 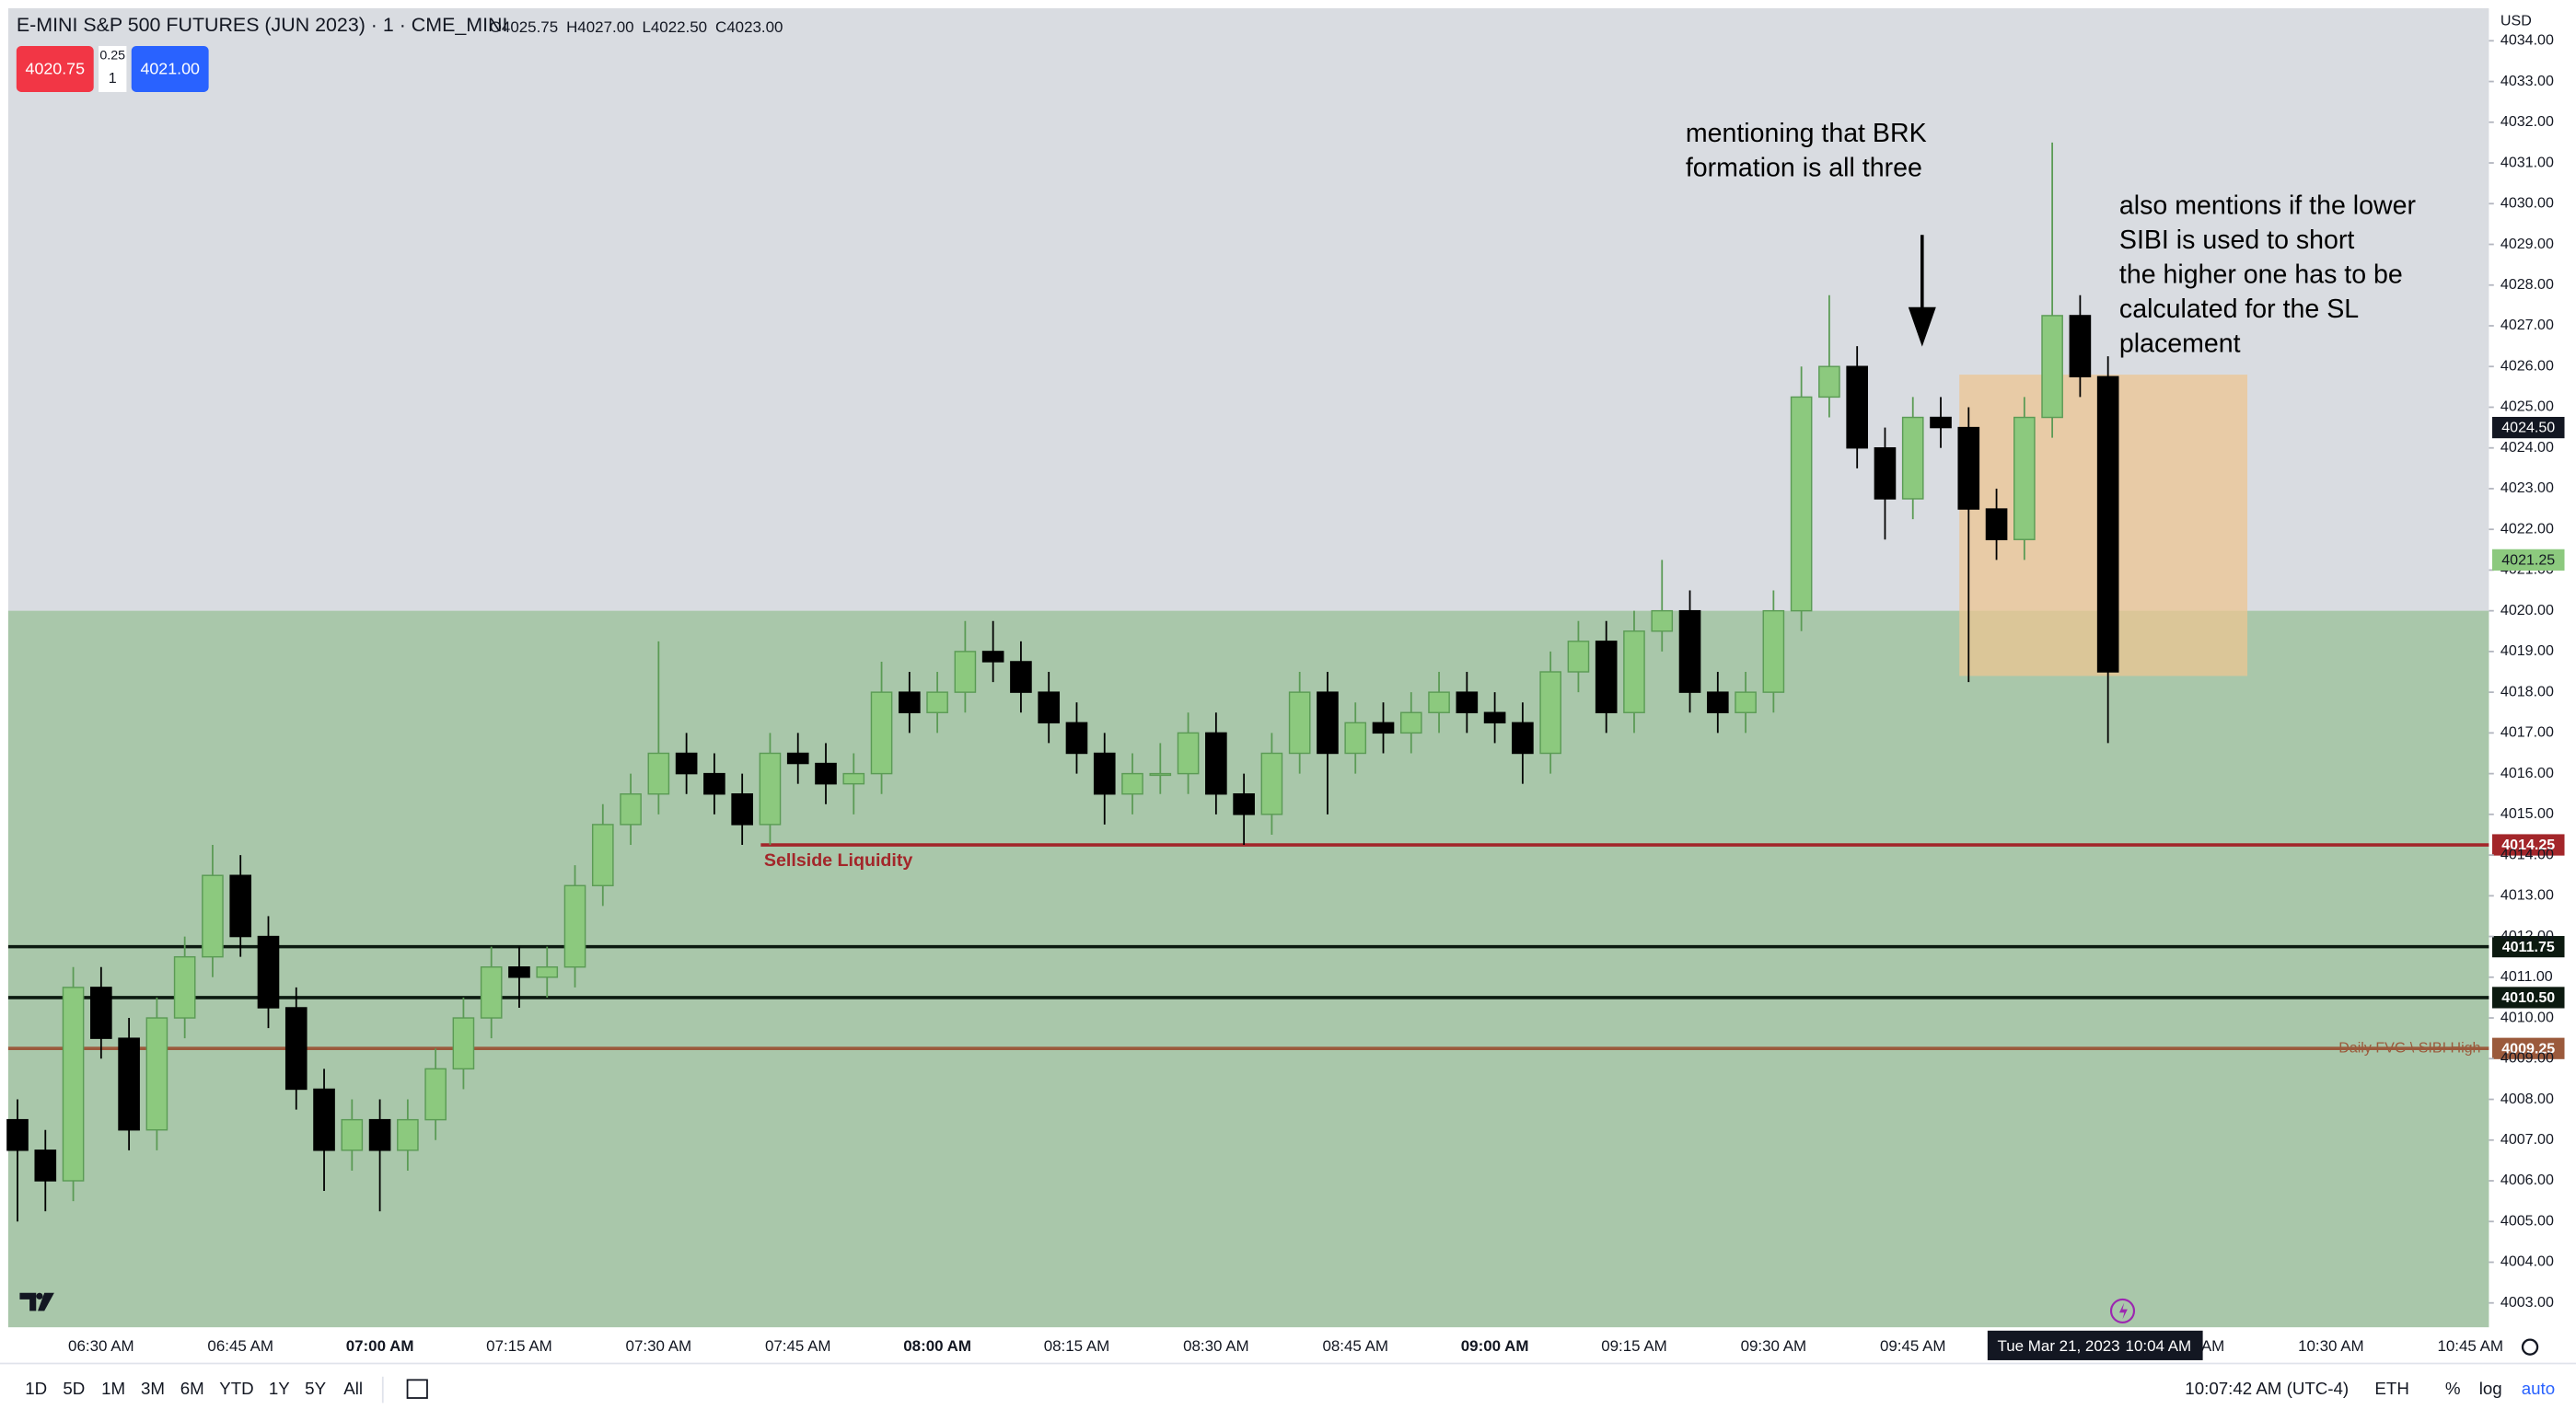 I want to click on replay-icon, so click(x=2122, y=1310).